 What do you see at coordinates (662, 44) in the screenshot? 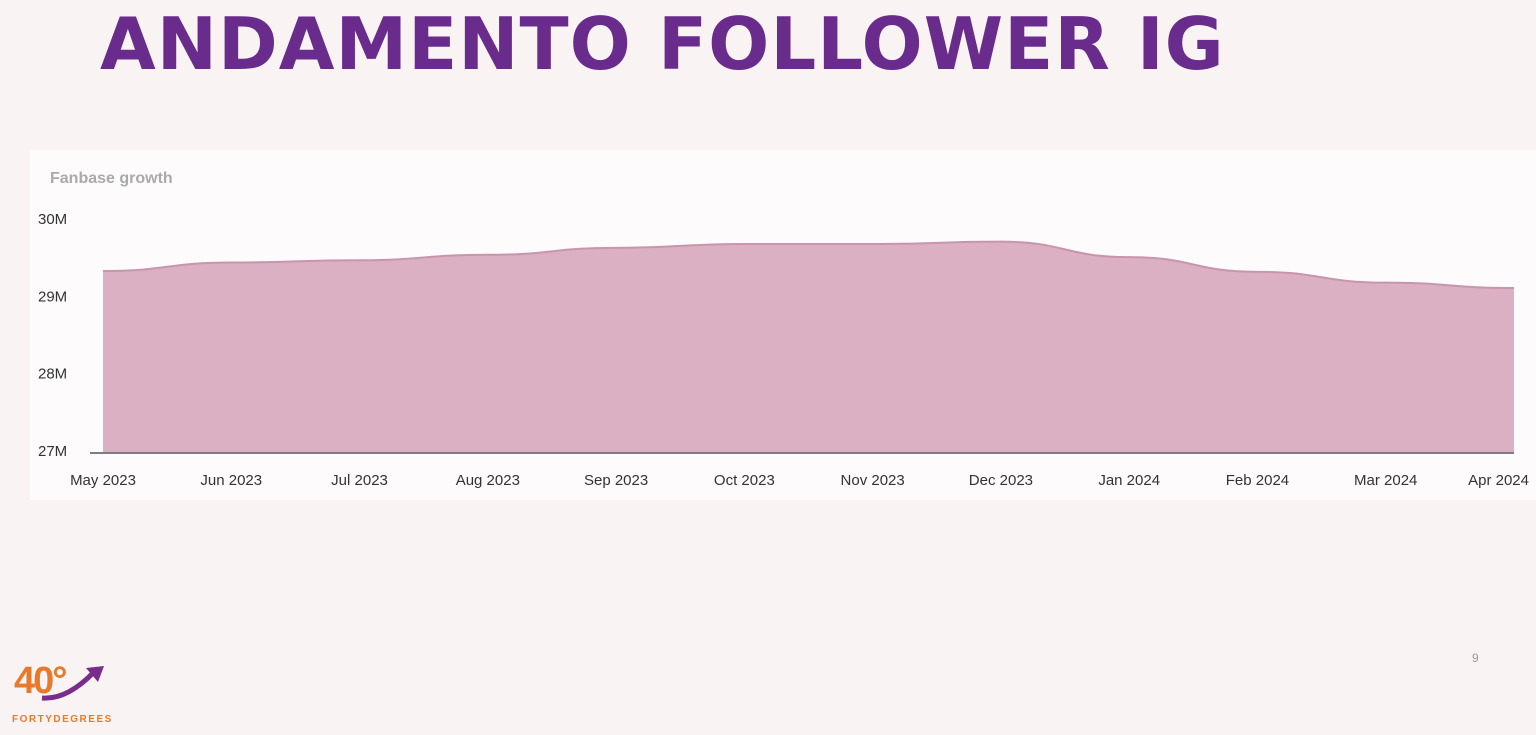
I see `slide-title: ANDAMENTO FOLLOWER IG` at bounding box center [662, 44].